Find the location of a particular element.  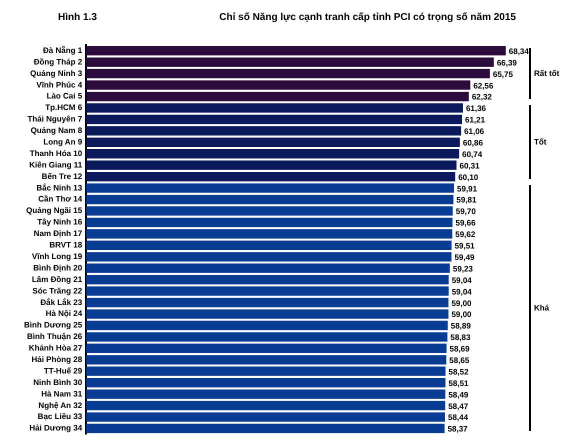

data-label: 58,65 is located at coordinates (459, 360).